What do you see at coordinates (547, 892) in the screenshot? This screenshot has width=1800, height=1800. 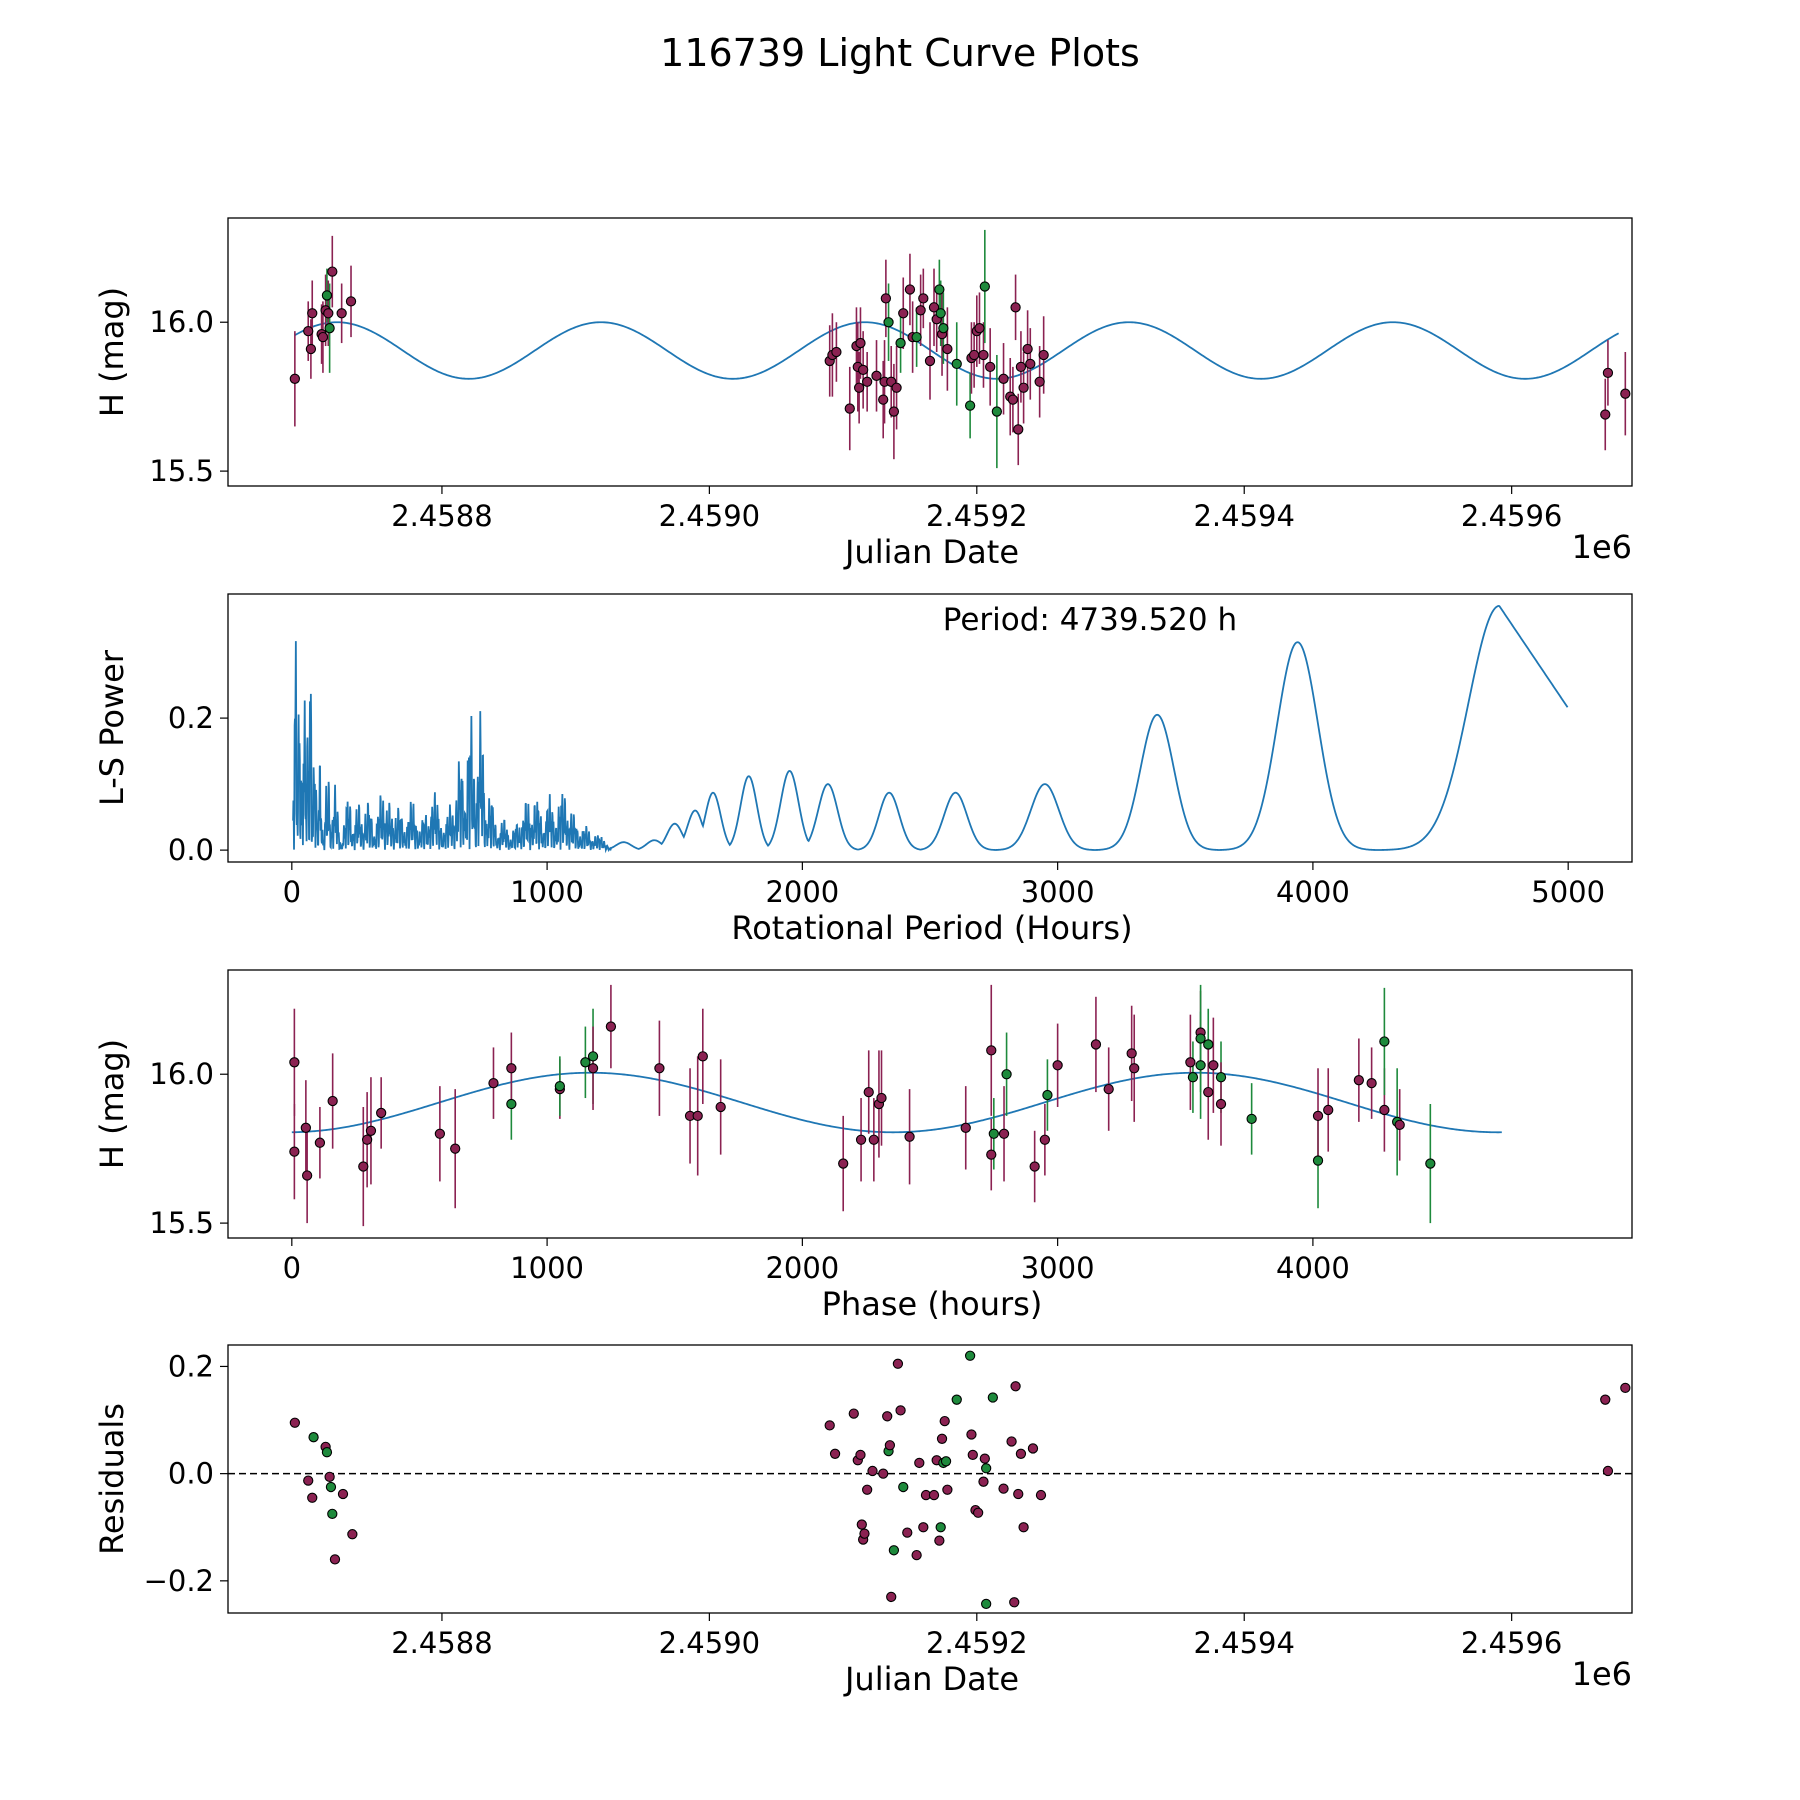 I see `x-tick-label-periodogram: 1000` at bounding box center [547, 892].